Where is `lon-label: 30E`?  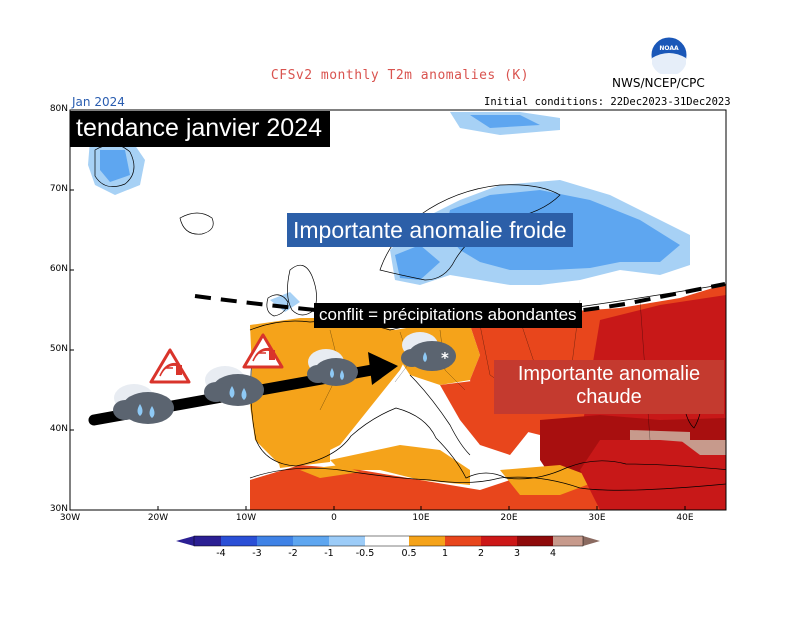 lon-label: 30E is located at coordinates (597, 518).